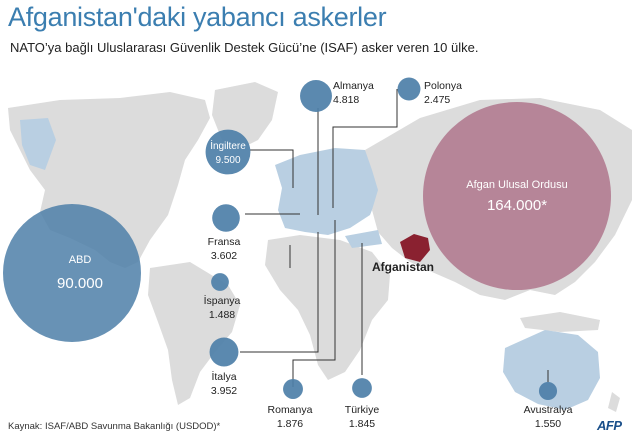 The width and height of the screenshot is (640, 439). Describe the element at coordinates (353, 86) in the screenshot. I see `bubble-name-3: Almanya` at that location.